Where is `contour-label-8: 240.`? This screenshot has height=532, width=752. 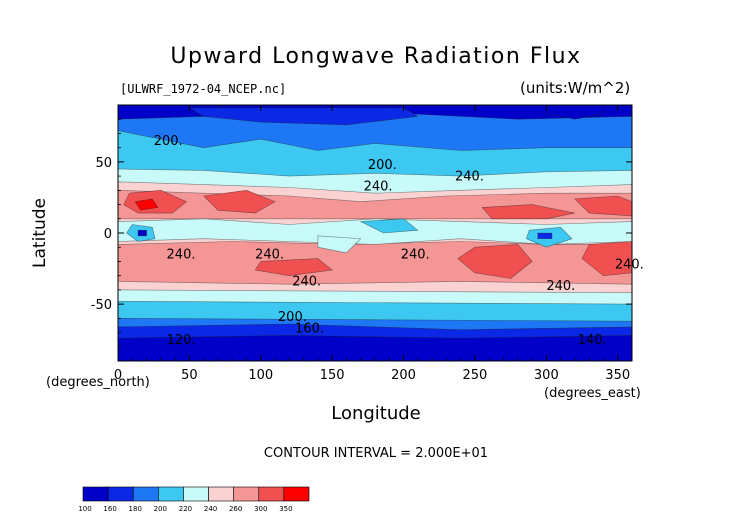
contour-label-8: 240. is located at coordinates (306, 282).